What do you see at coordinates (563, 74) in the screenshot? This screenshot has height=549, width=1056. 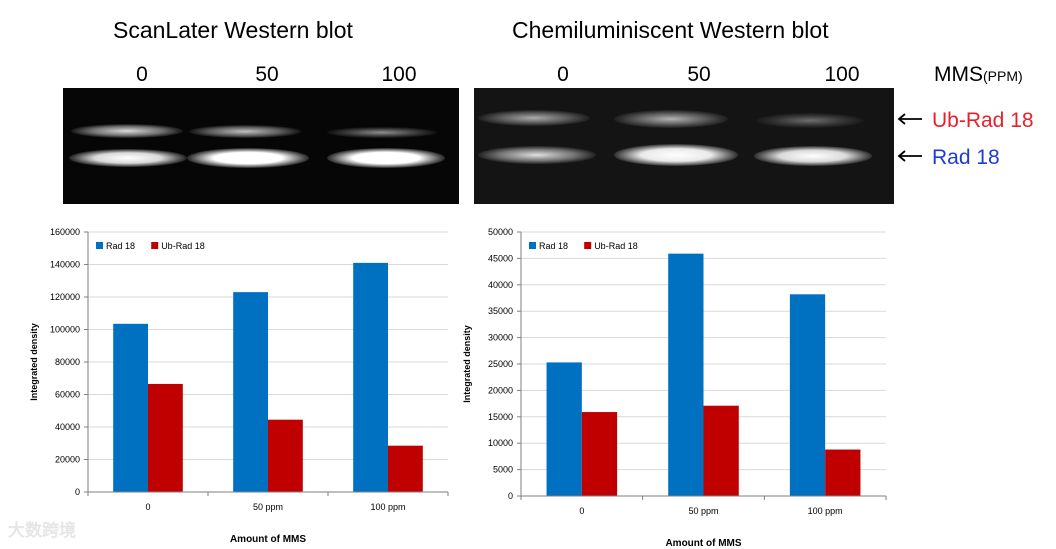 I see `chemi-lane-0: 0` at bounding box center [563, 74].